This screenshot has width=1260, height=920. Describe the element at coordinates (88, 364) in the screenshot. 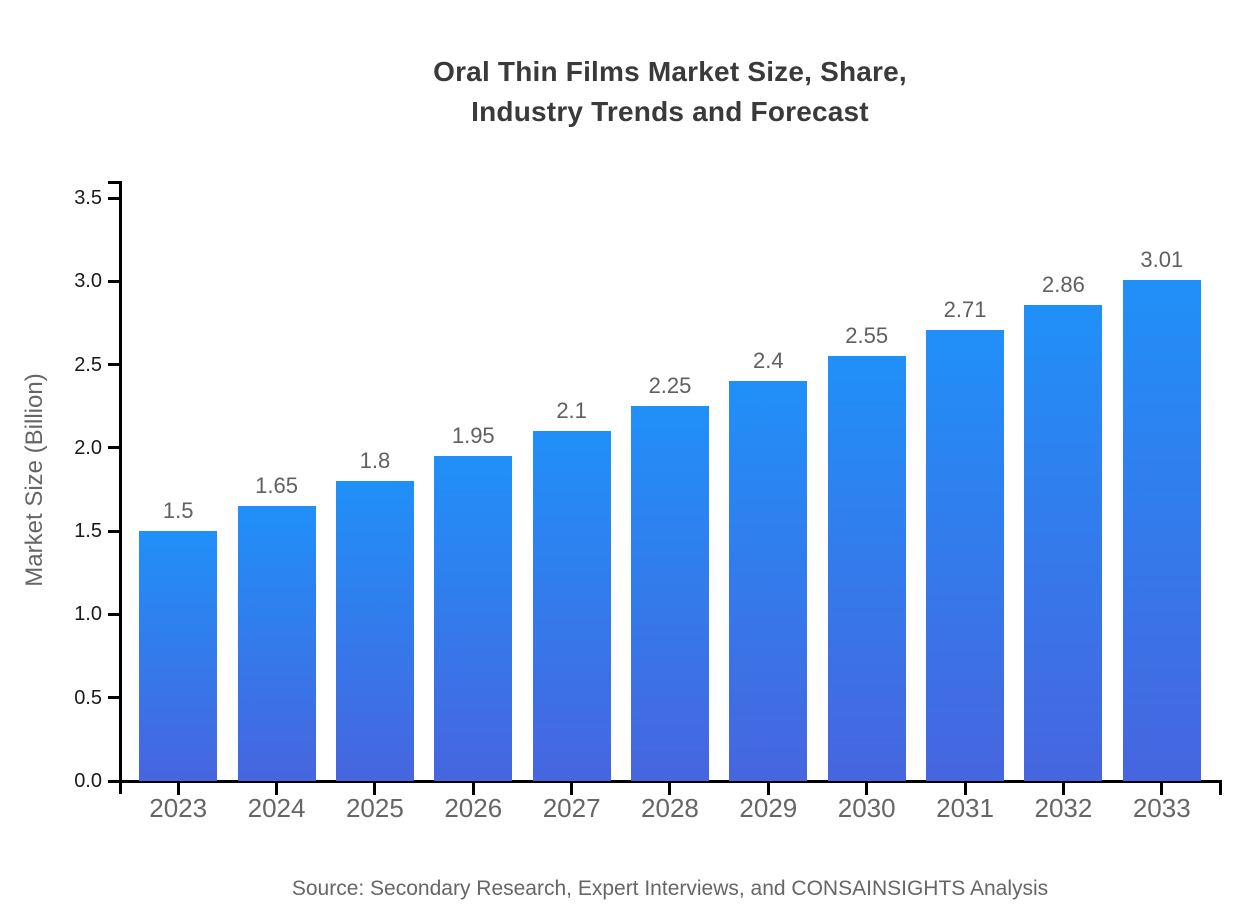

I see `y-tick-label: 2.5` at that location.